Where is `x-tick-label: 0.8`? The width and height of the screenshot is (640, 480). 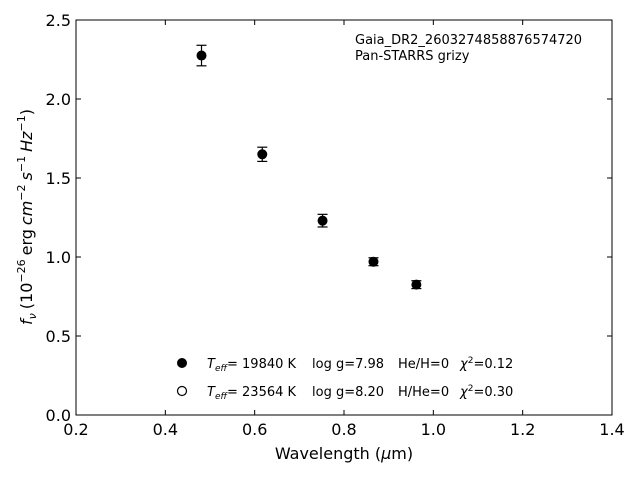
x-tick-label: 0.8 is located at coordinates (343, 429).